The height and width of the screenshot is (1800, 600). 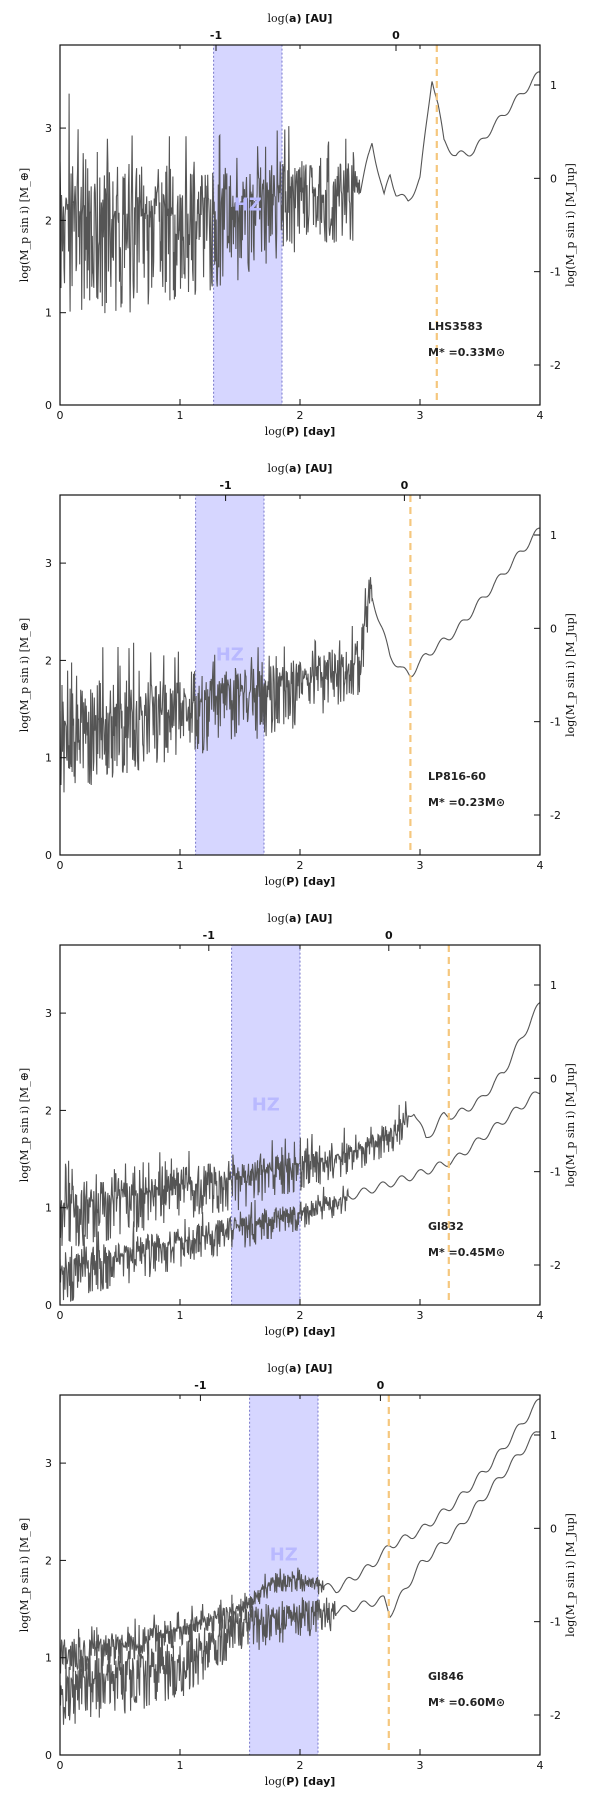 I want to click on star-mass: M* =0.45M⊙, so click(x=466, y=1252).